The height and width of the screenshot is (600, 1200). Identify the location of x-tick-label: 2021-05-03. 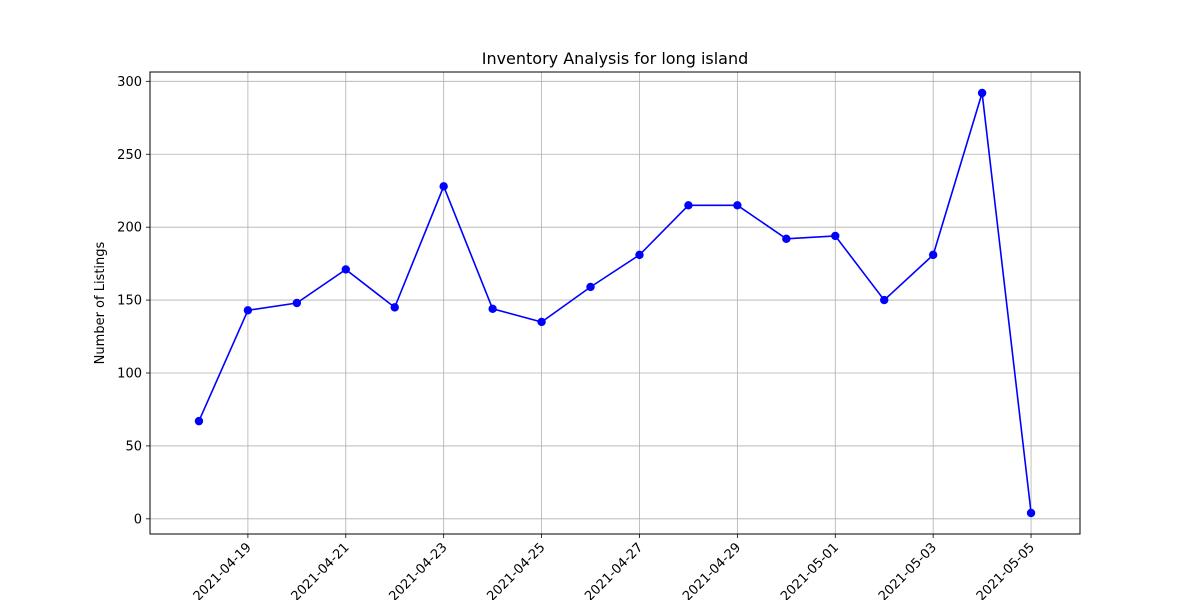
(908, 570).